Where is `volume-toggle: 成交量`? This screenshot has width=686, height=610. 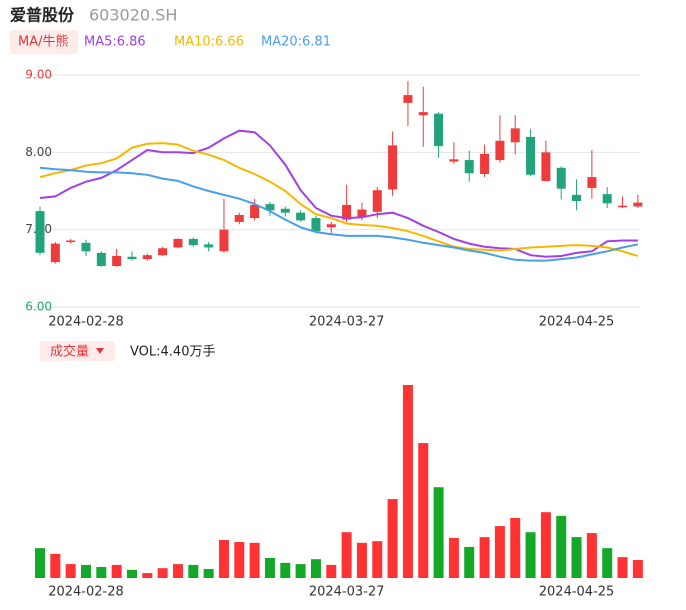
volume-toggle: 成交量 is located at coordinates (69, 352).